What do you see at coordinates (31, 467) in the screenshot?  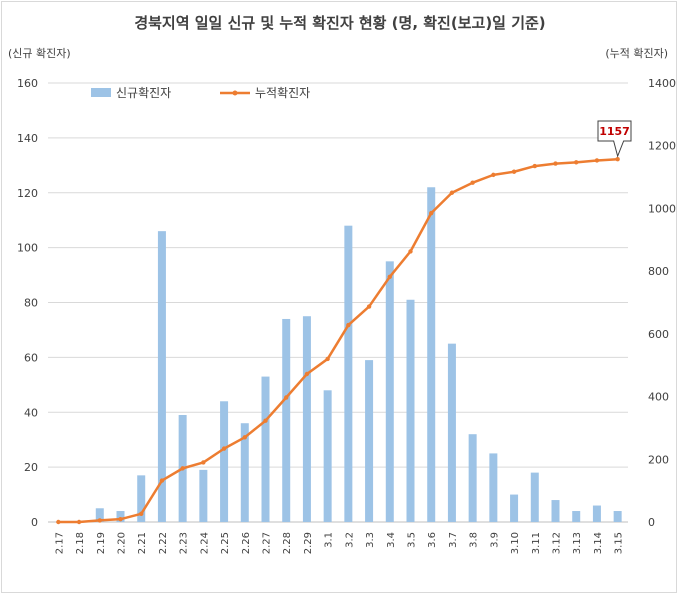 I see `left-tick-label: 20` at bounding box center [31, 467].